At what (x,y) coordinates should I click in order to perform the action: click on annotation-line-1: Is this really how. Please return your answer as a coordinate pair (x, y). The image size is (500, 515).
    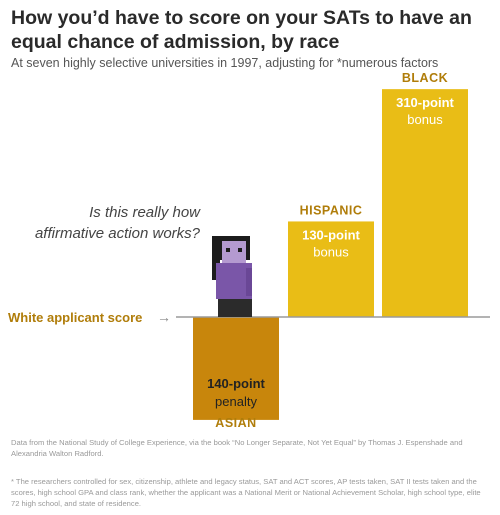
    Looking at the image, I should click on (145, 212).